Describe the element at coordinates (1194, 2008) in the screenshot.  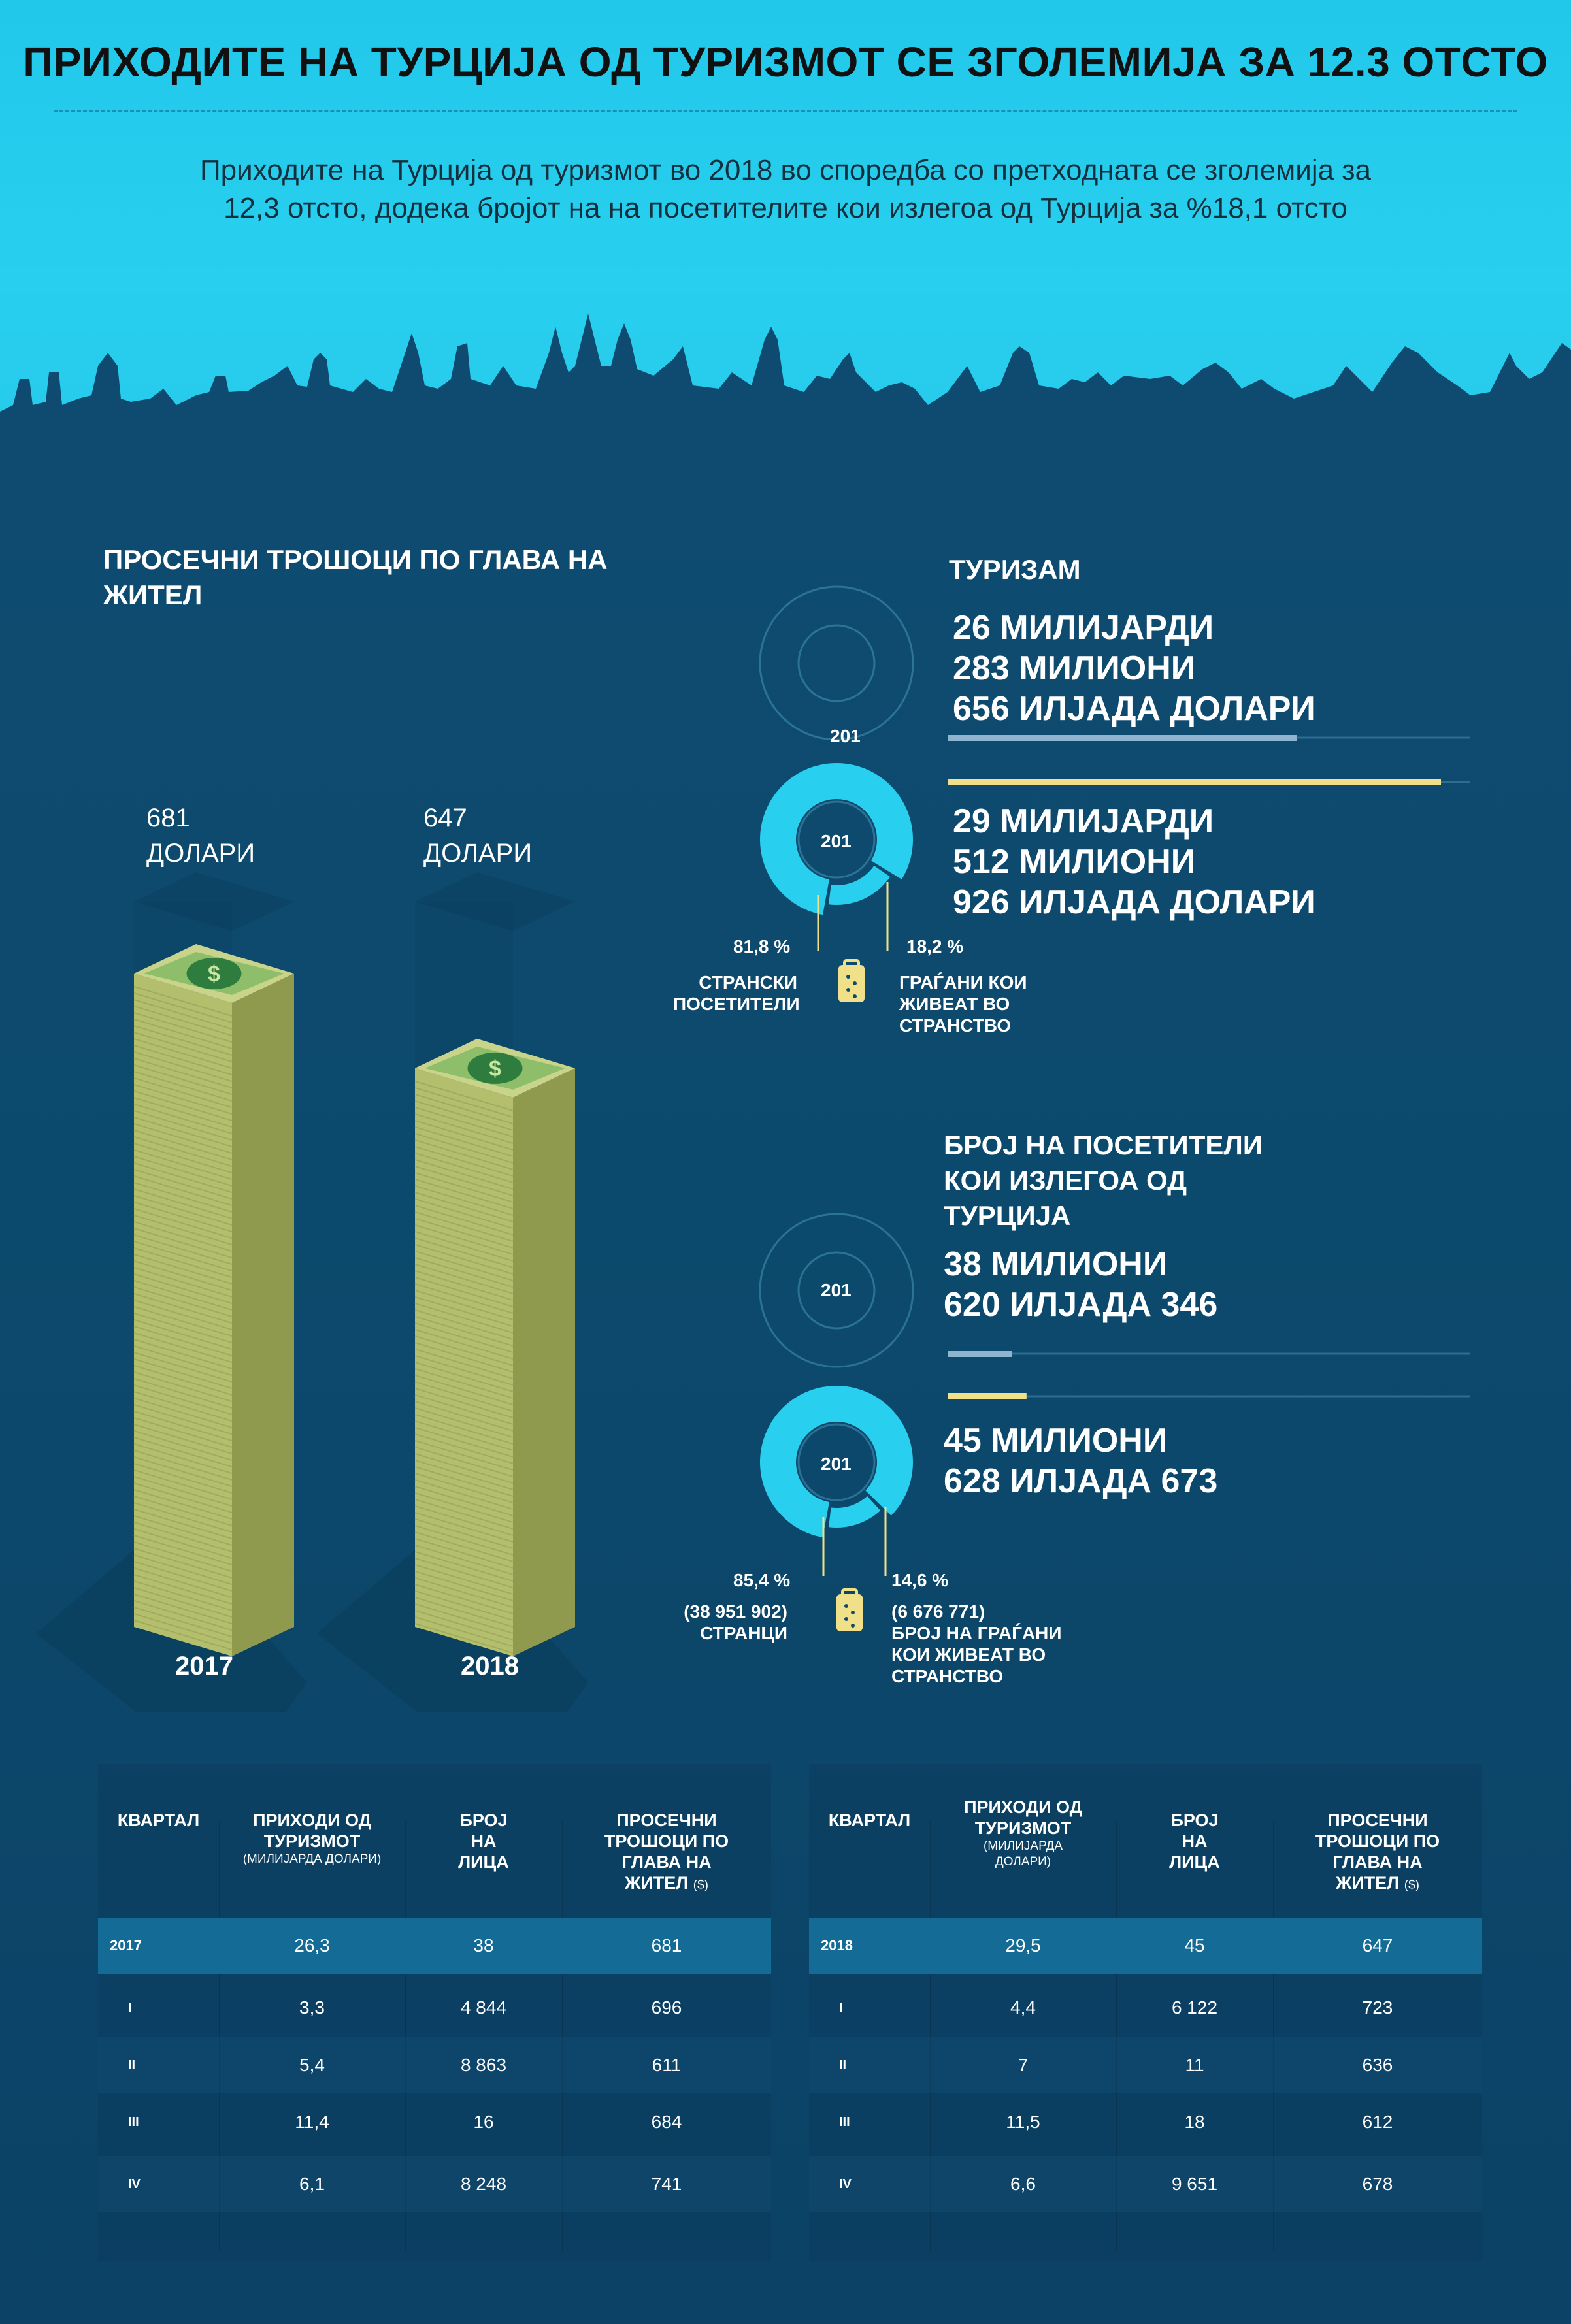
I see `table-cell-count: 6 122` at that location.